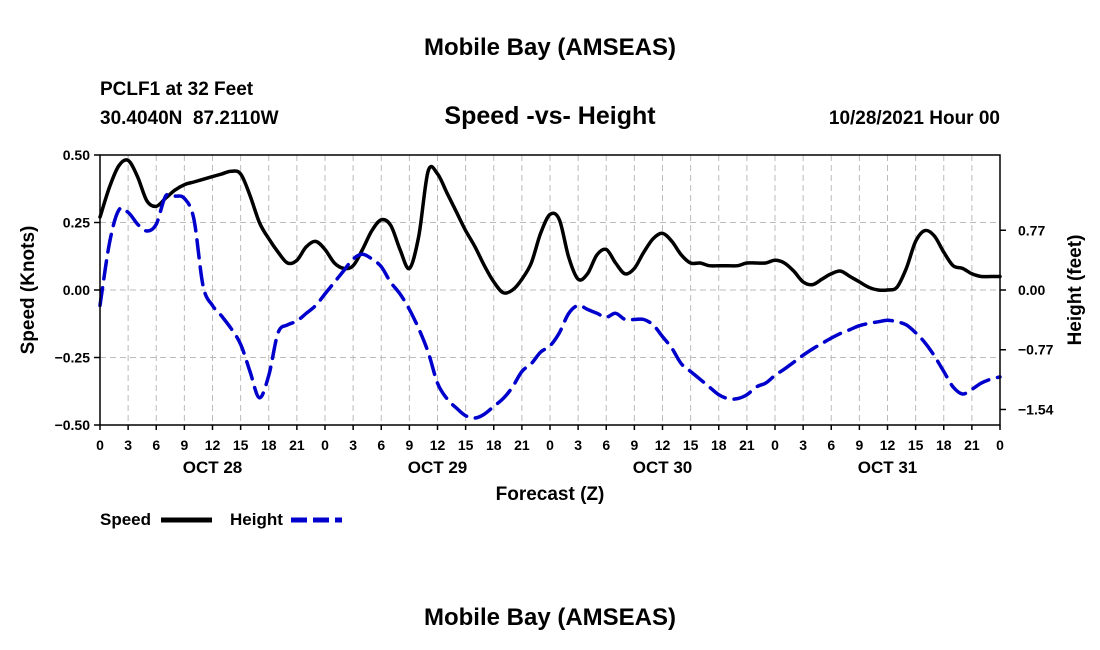 This screenshot has width=1100, height=650. I want to click on y2-axis-label: Height (feet), so click(1075, 290).